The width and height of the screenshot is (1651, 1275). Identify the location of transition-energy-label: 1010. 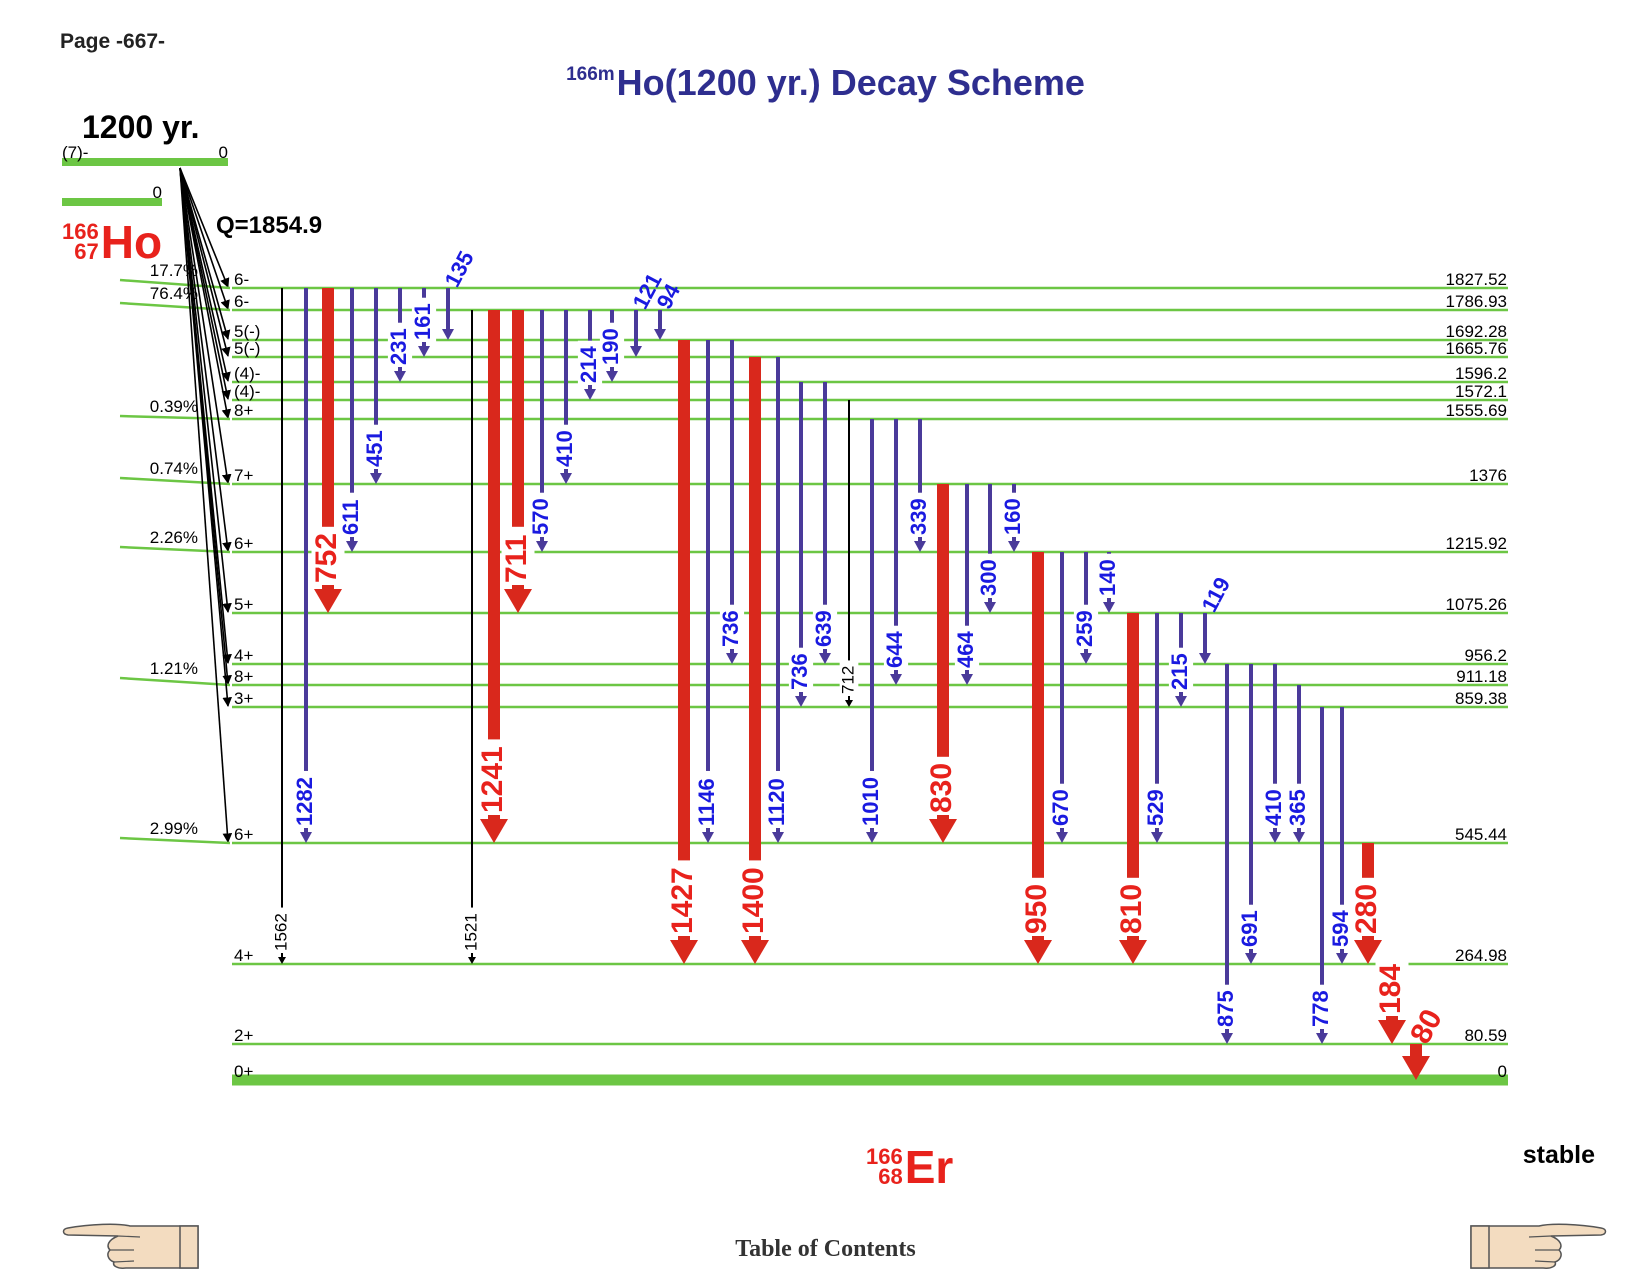
(870, 801).